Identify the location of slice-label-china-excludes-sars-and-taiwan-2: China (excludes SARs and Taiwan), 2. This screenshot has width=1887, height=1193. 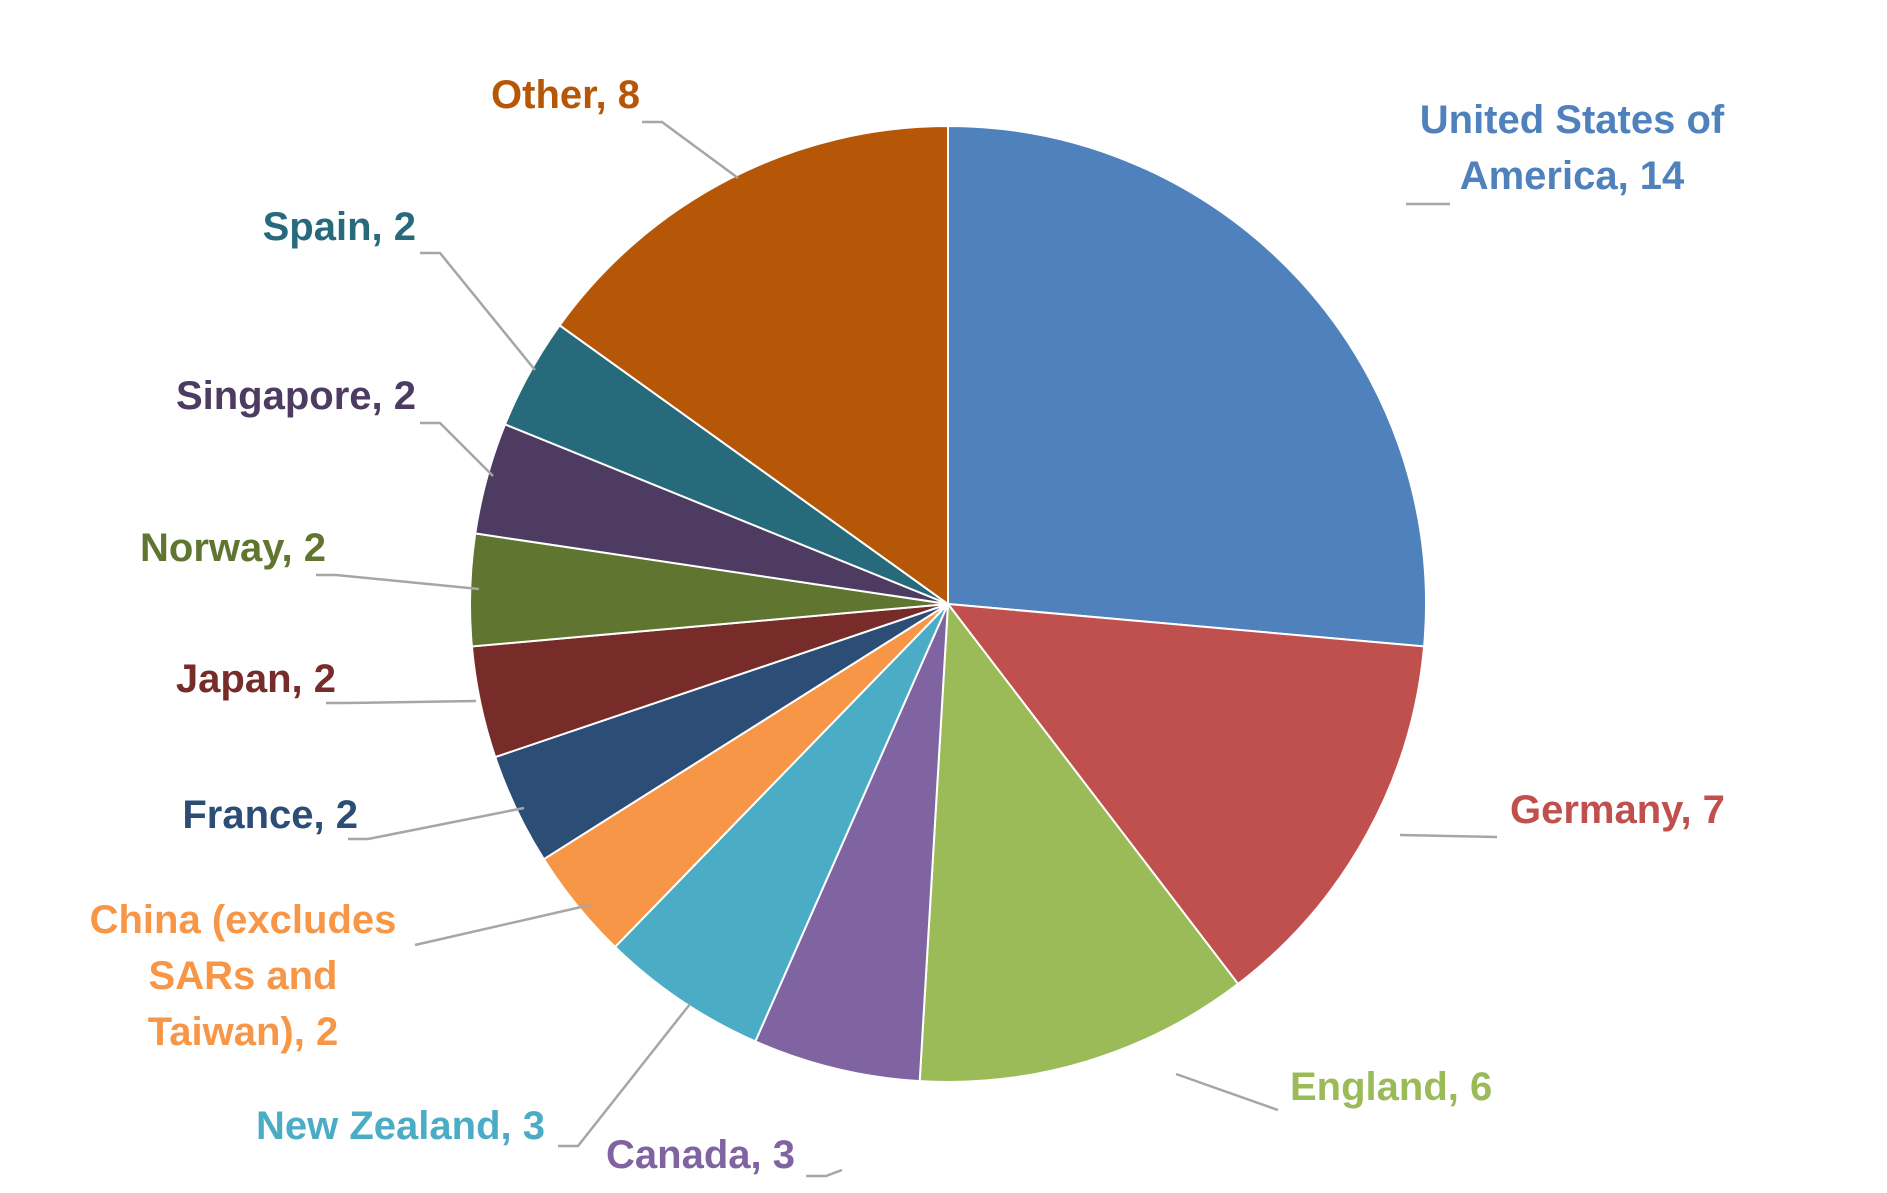
(243, 976).